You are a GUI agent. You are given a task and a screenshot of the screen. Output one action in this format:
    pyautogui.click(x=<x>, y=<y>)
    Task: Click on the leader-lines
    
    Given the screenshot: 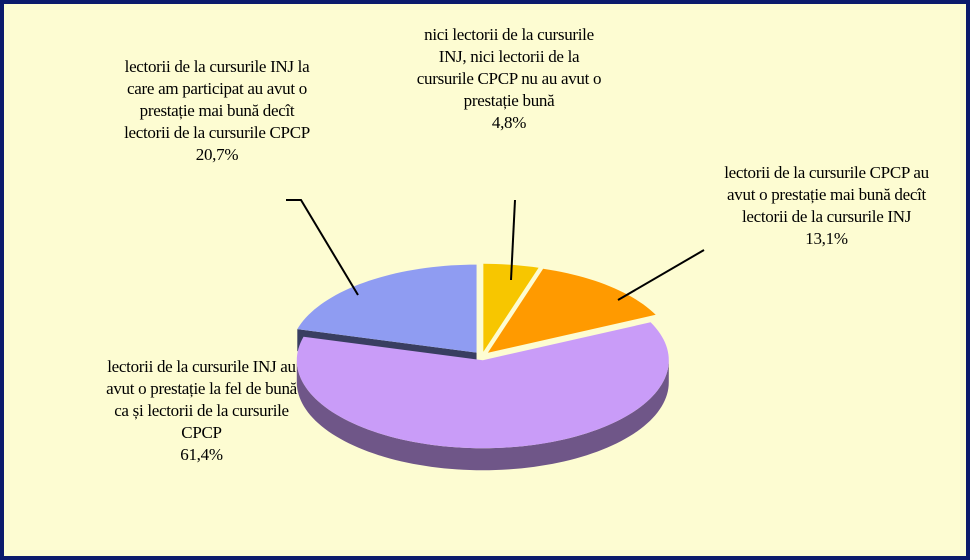 What is the action you would take?
    pyautogui.click(x=495, y=250)
    